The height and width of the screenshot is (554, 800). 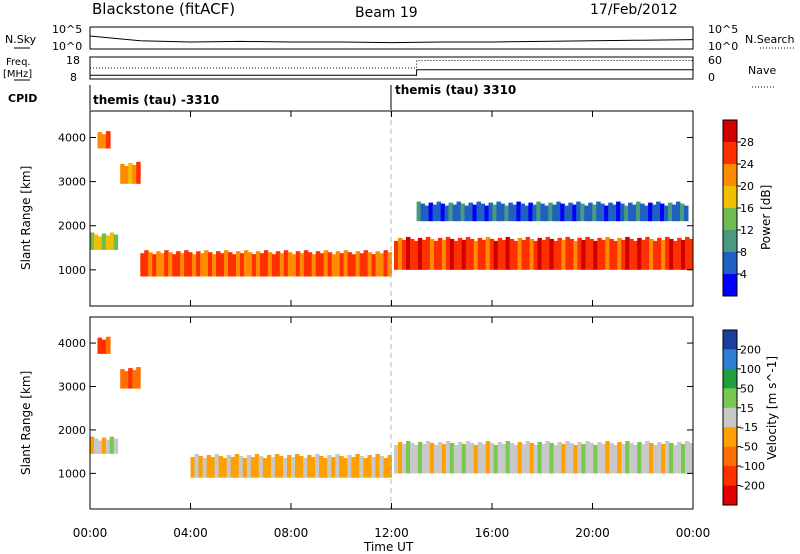 I want to click on nave-tick-top: 60, so click(x=715, y=60).